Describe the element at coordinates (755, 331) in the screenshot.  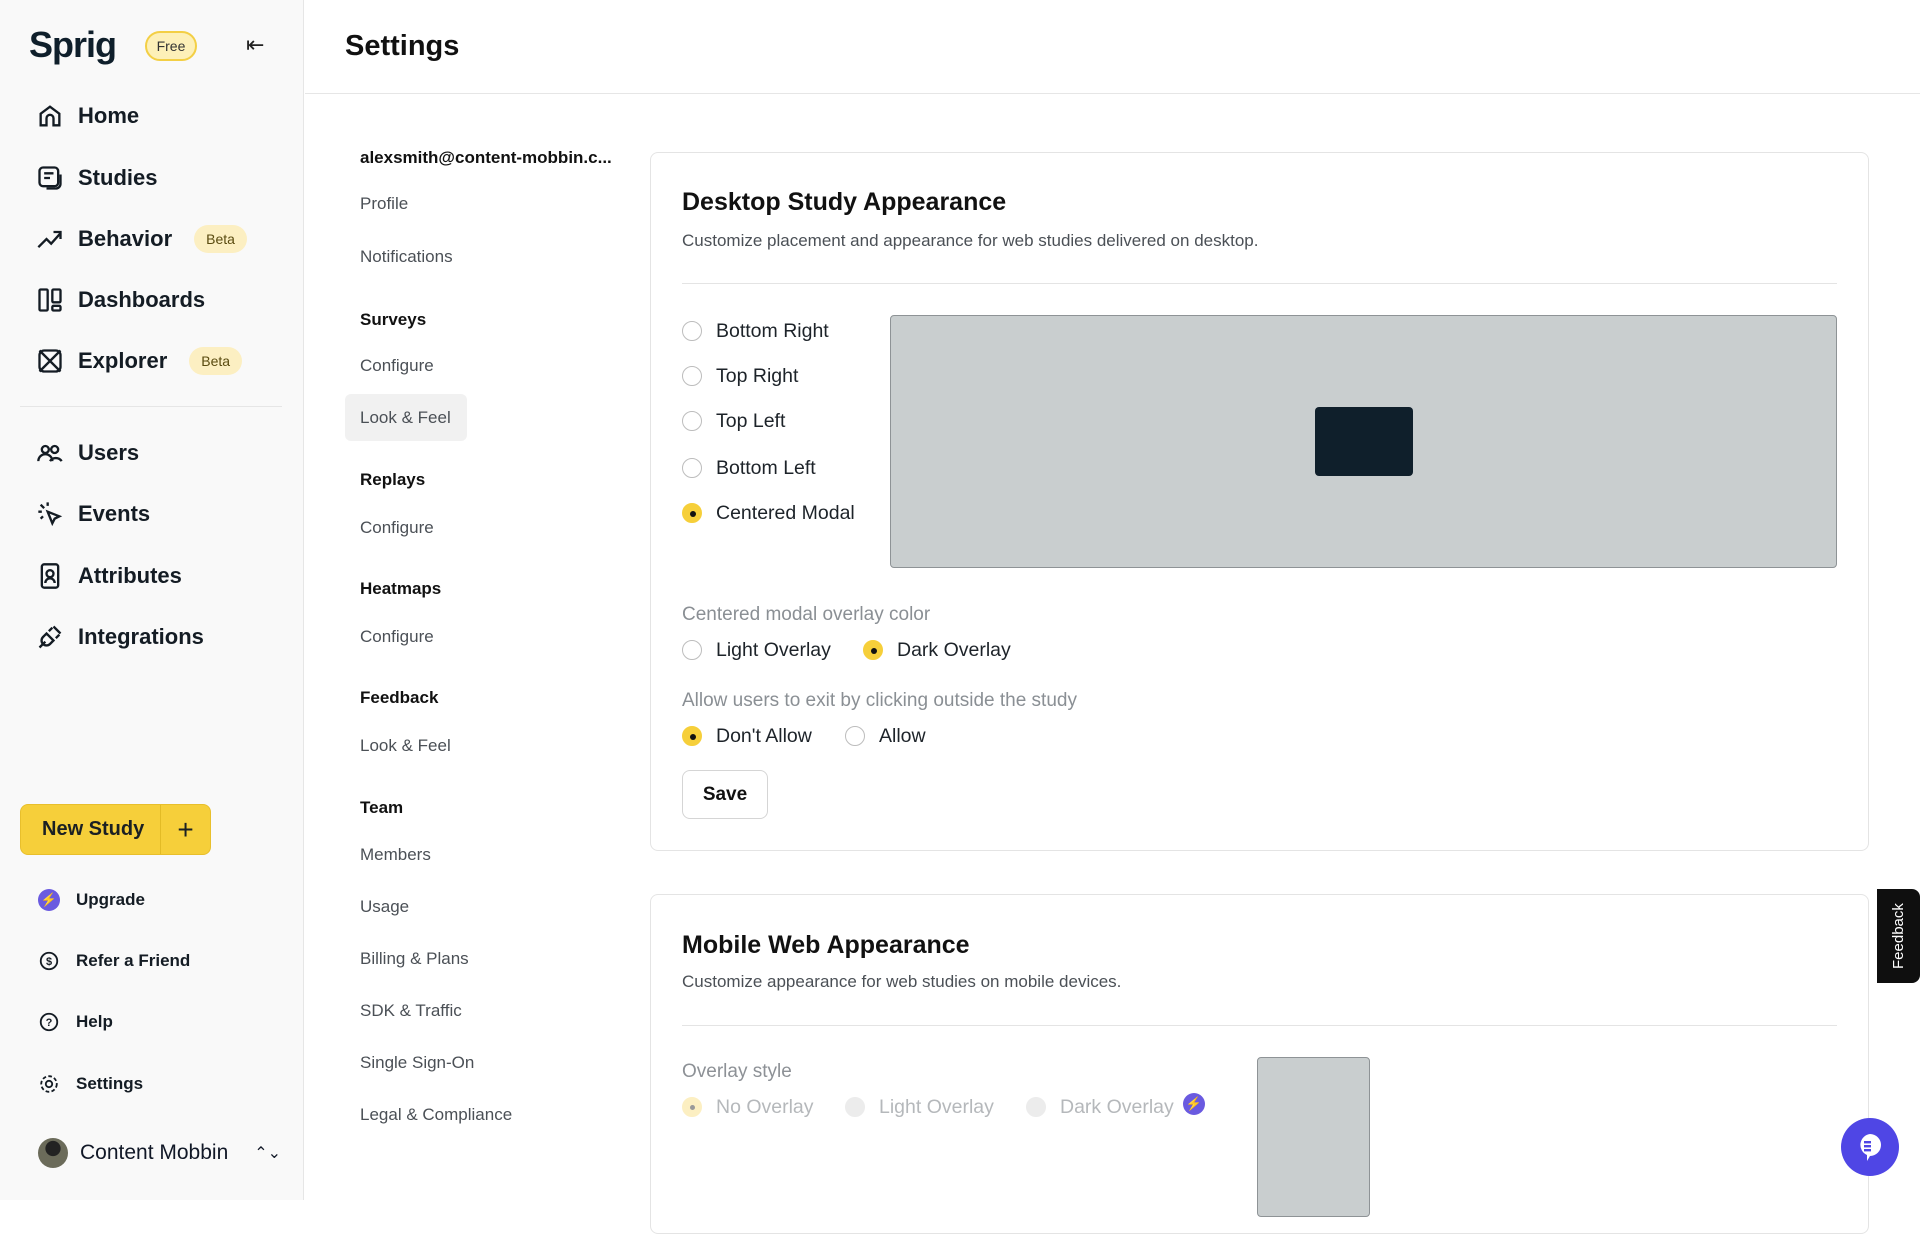
I see `radio-position: Bottom Right` at that location.